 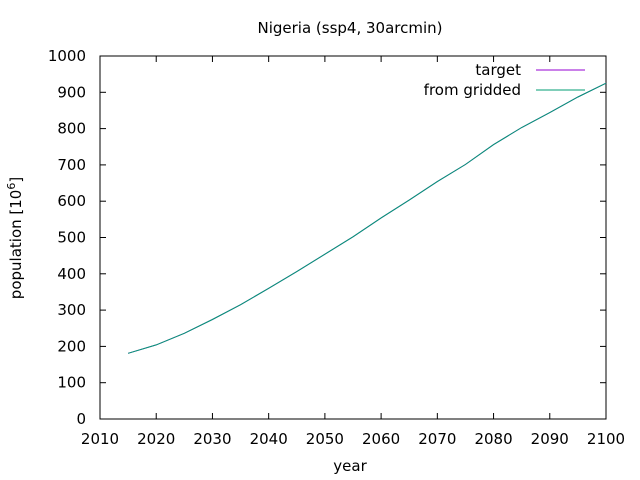 I want to click on y-tick-label: 1000, so click(x=67, y=56).